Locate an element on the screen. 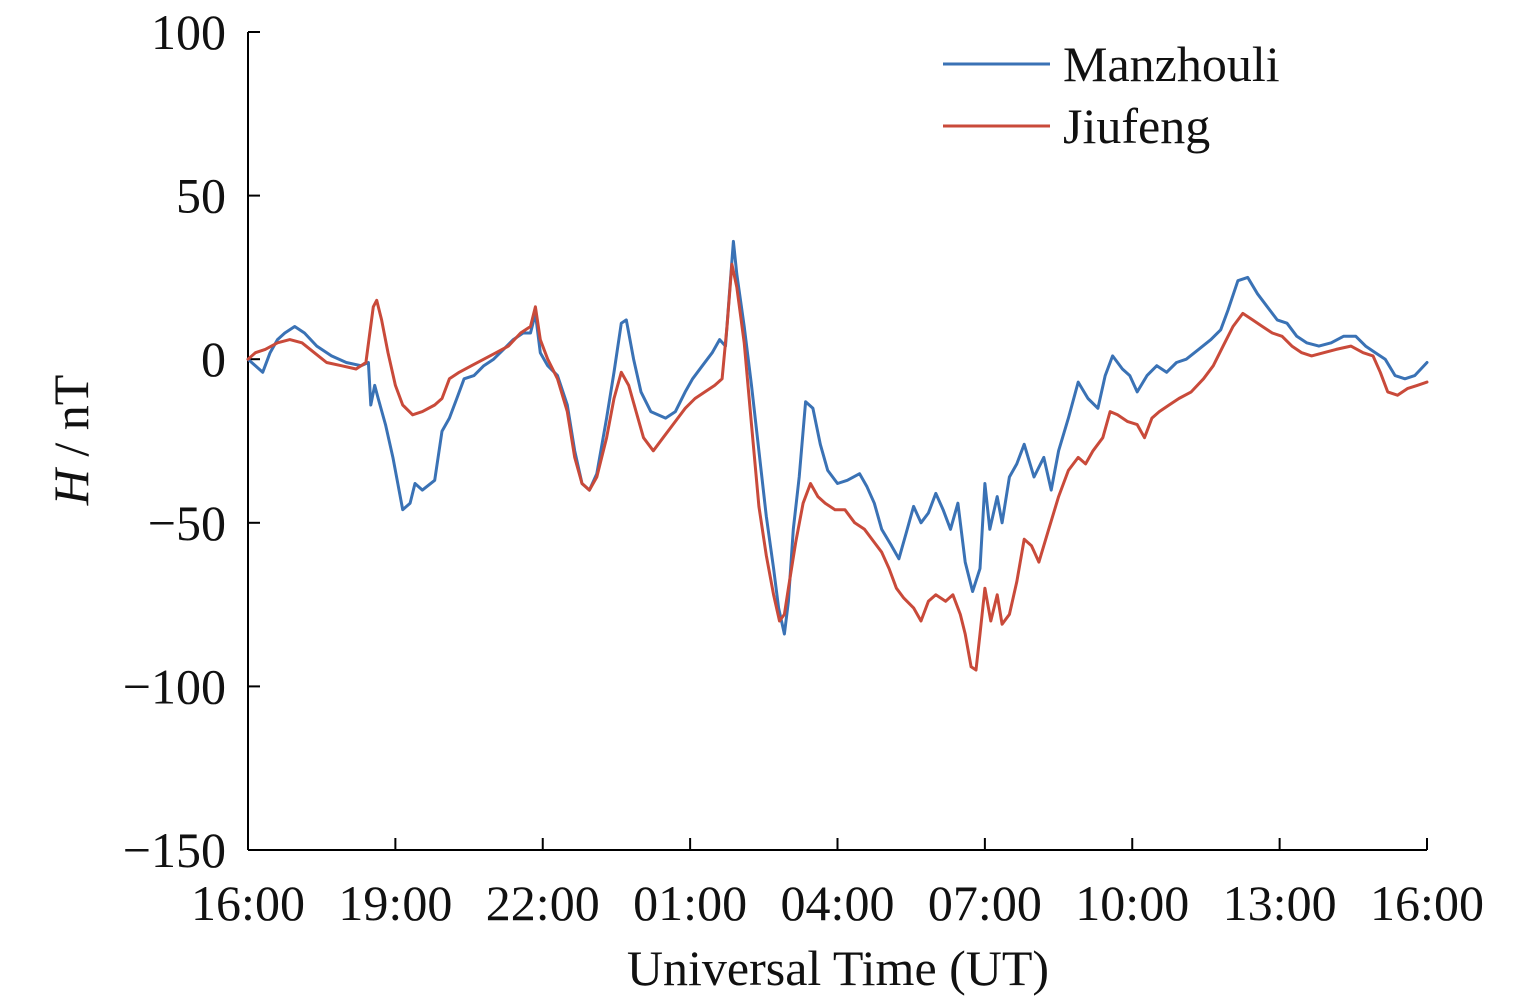  x-tick-label: 10:00 is located at coordinates (1132, 903).